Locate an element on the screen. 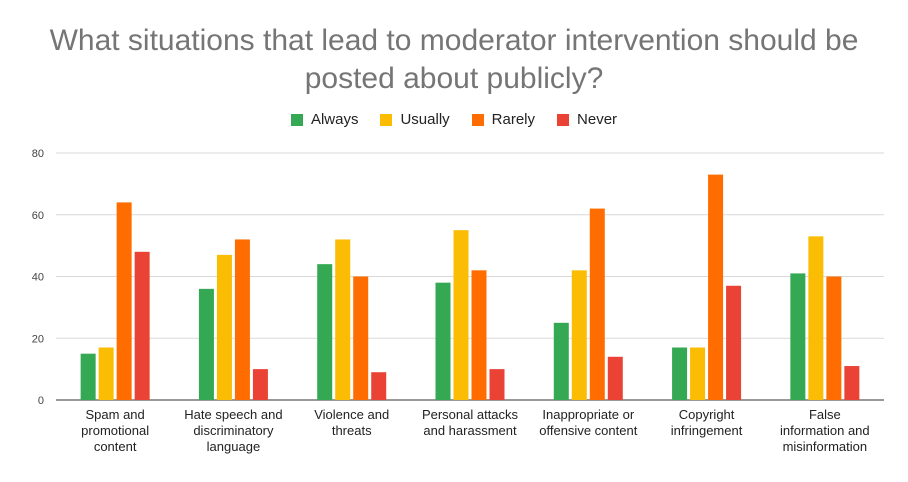  x-category-label: Hate speech and discriminatory language is located at coordinates (233, 430).